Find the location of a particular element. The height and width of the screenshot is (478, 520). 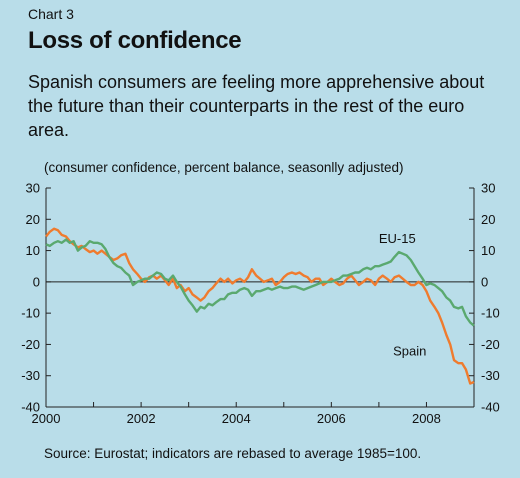

x-tick-label: 2006 is located at coordinates (331, 418).